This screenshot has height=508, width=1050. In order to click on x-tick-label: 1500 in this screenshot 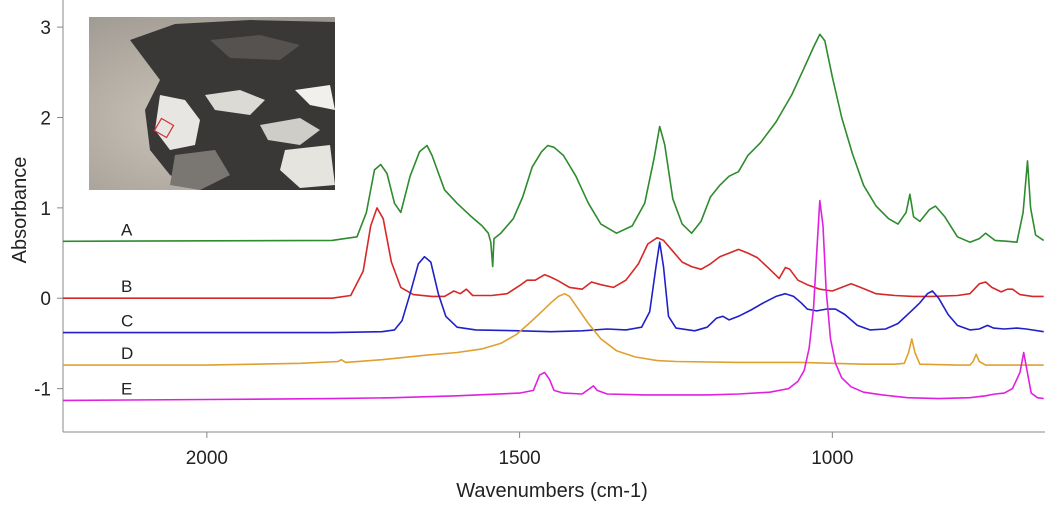, I will do `click(519, 458)`.